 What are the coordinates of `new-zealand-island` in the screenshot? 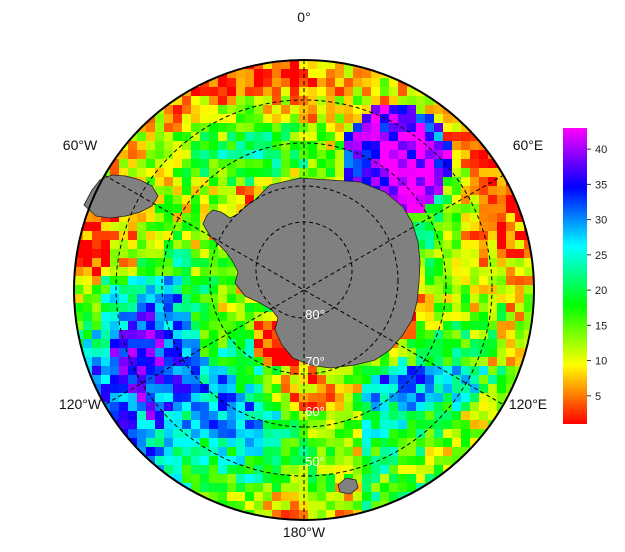 It's located at (348, 486).